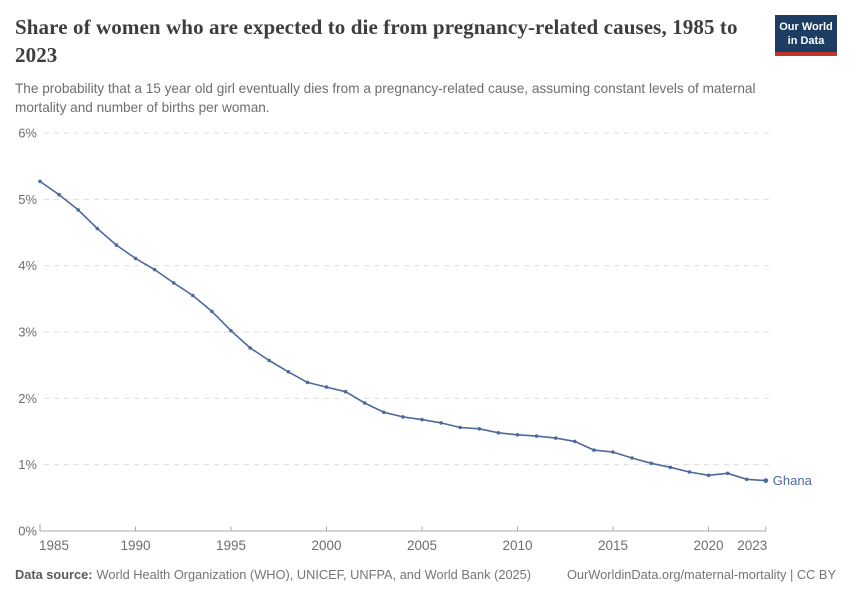 This screenshot has width=850, height=600. I want to click on x-axis-tick-label: 2015, so click(613, 545).